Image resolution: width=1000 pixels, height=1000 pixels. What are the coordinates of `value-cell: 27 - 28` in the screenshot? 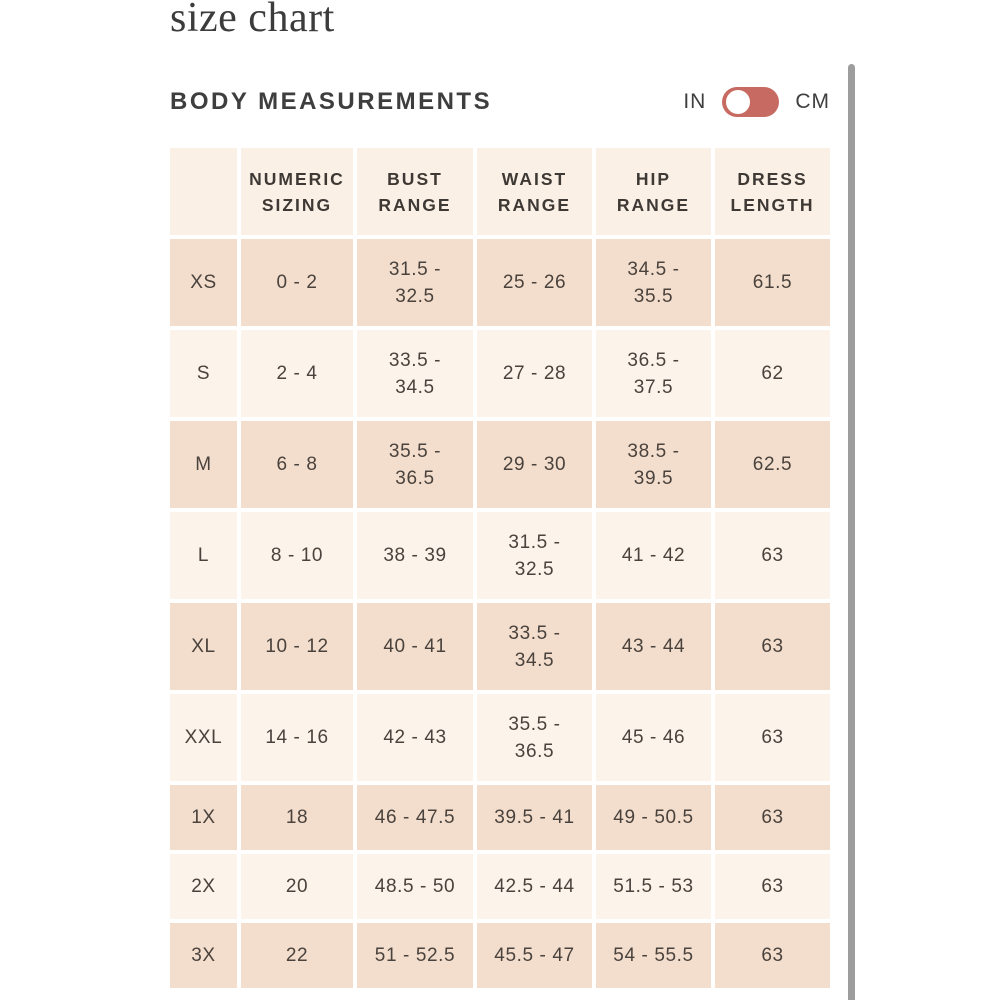 It's located at (534, 373).